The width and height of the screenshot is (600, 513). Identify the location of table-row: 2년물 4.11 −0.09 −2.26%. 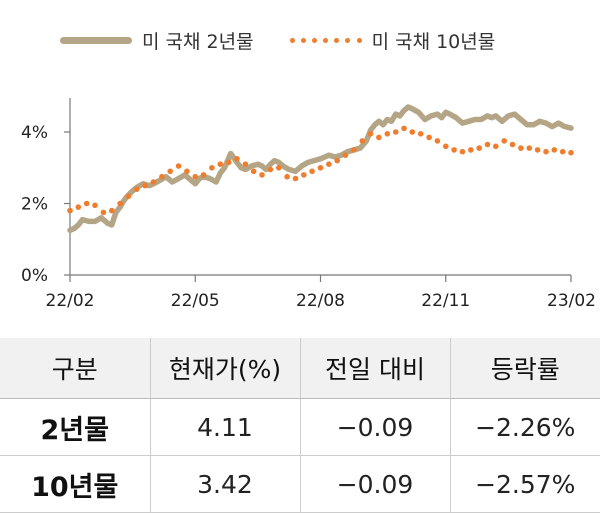
(300, 427).